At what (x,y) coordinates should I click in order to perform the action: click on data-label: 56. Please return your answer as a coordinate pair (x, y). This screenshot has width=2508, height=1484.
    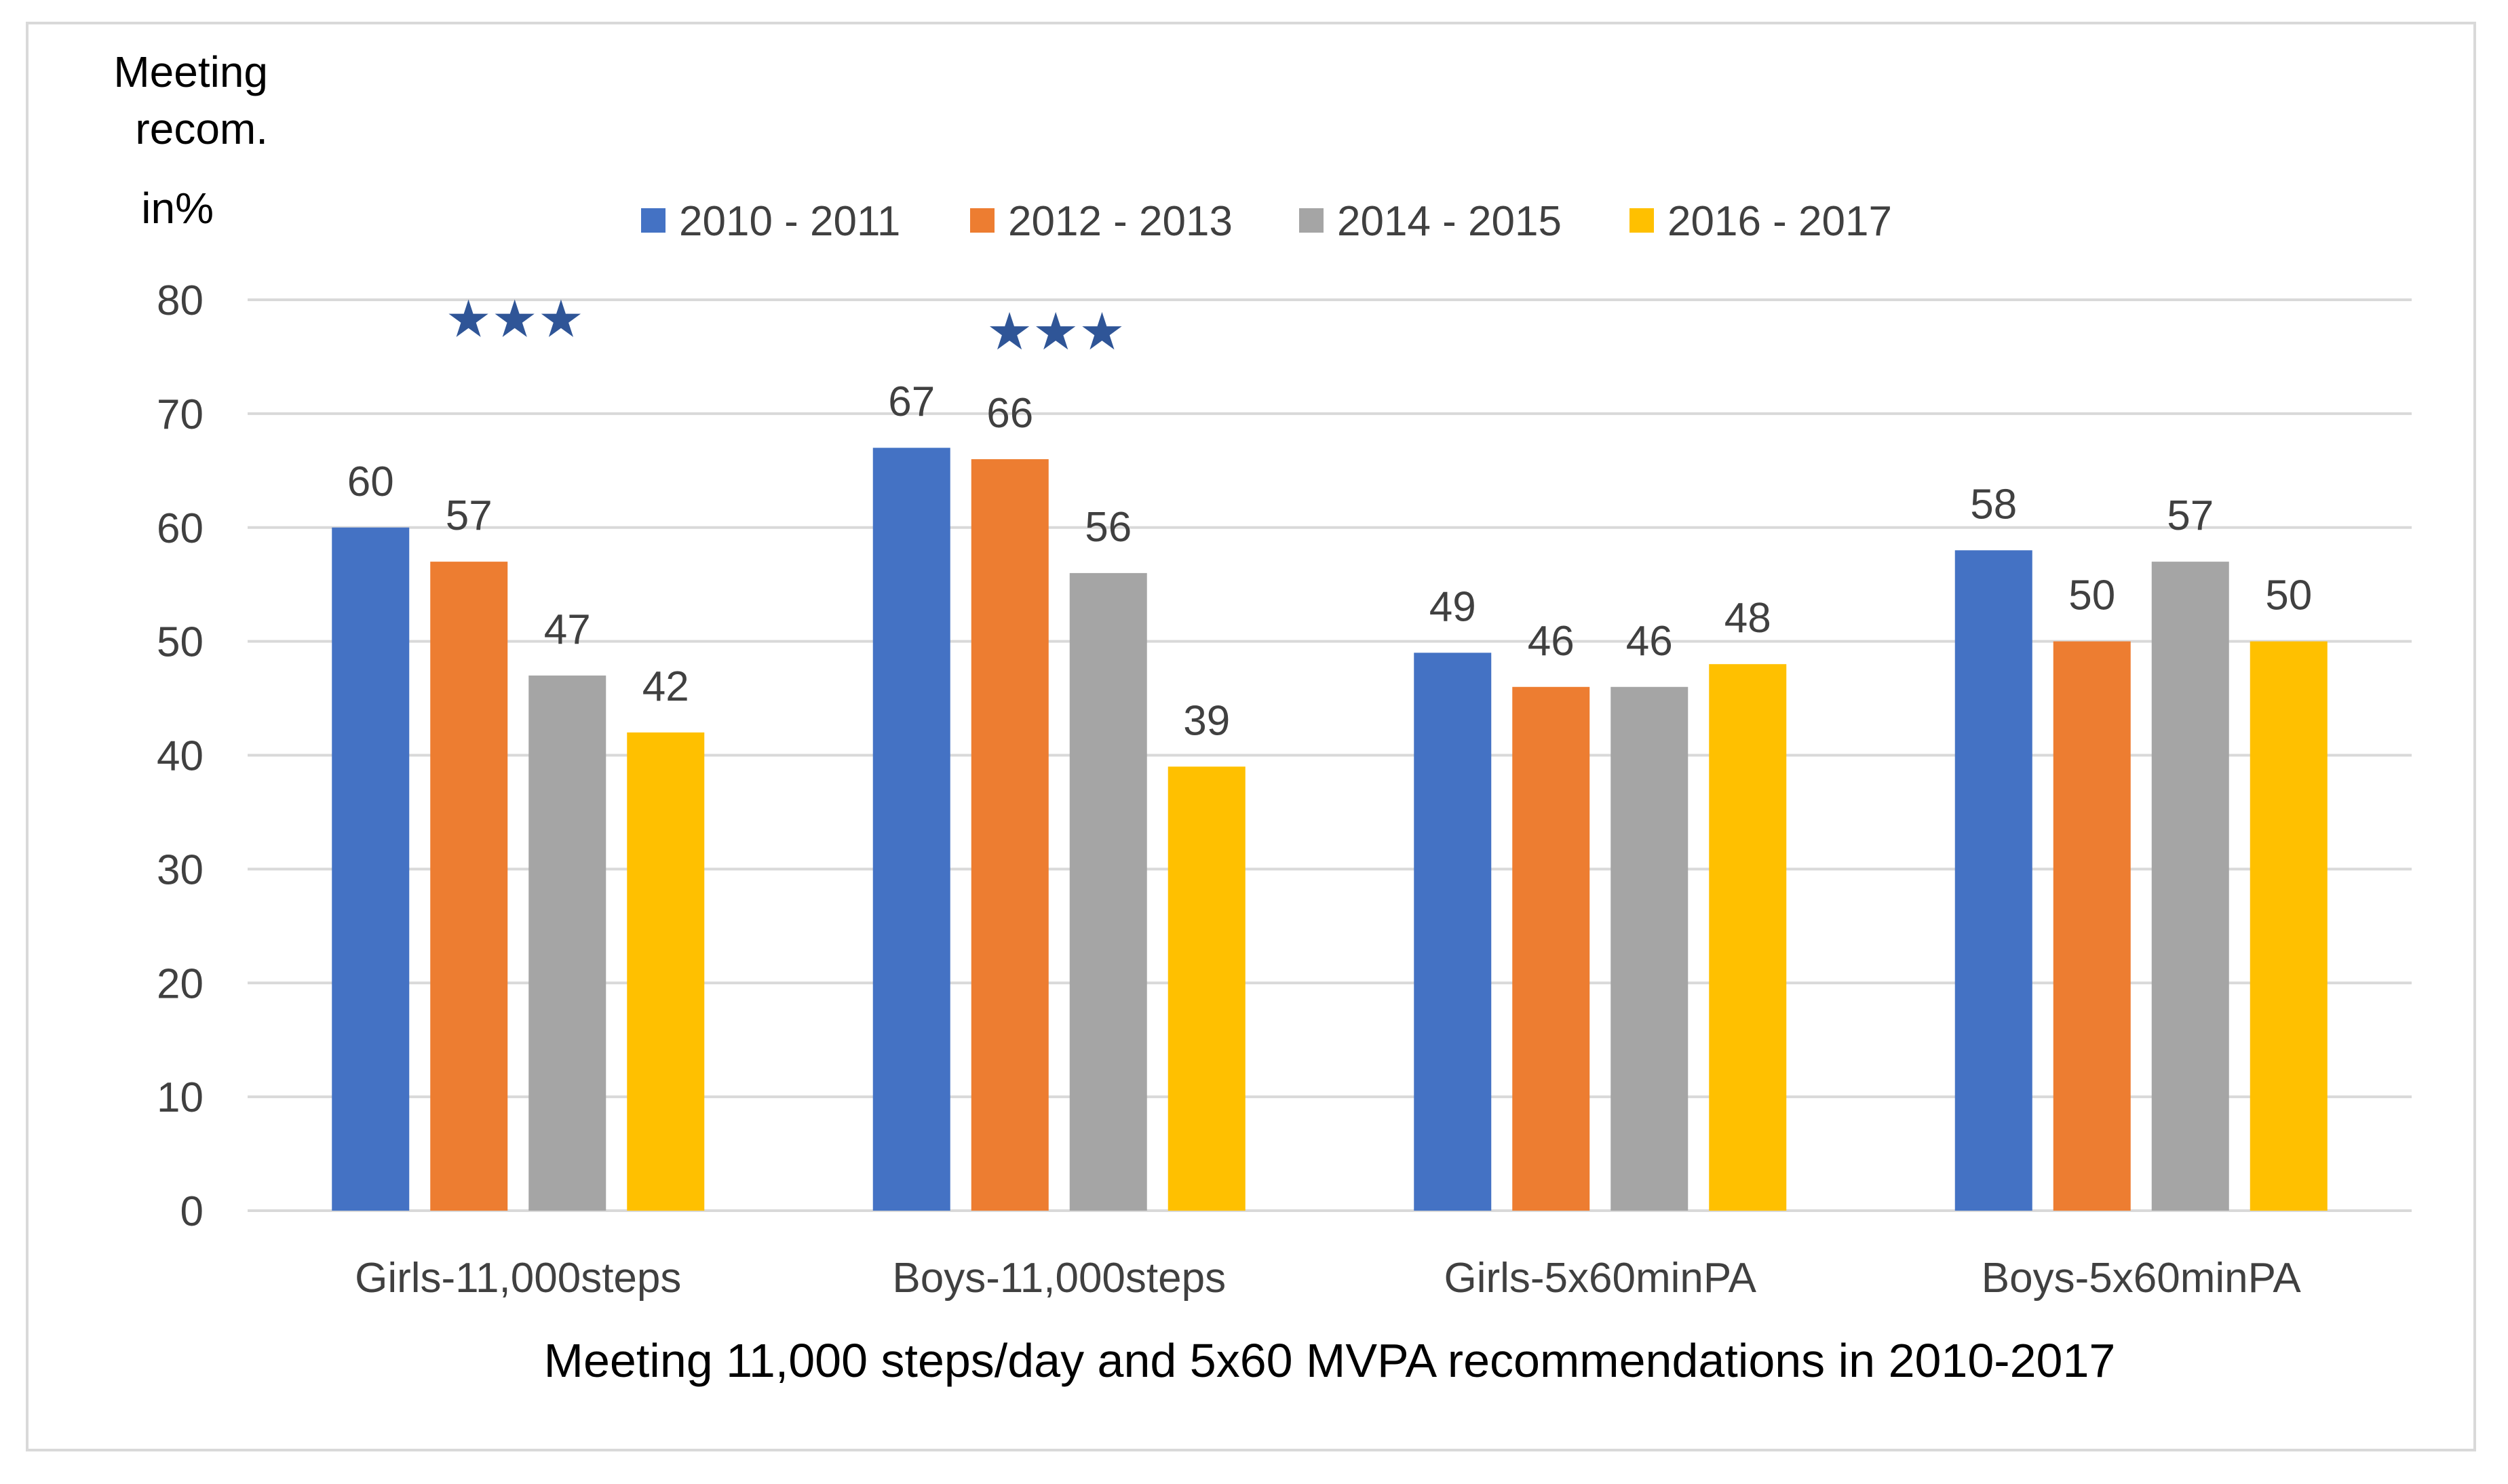
    Looking at the image, I should click on (1108, 527).